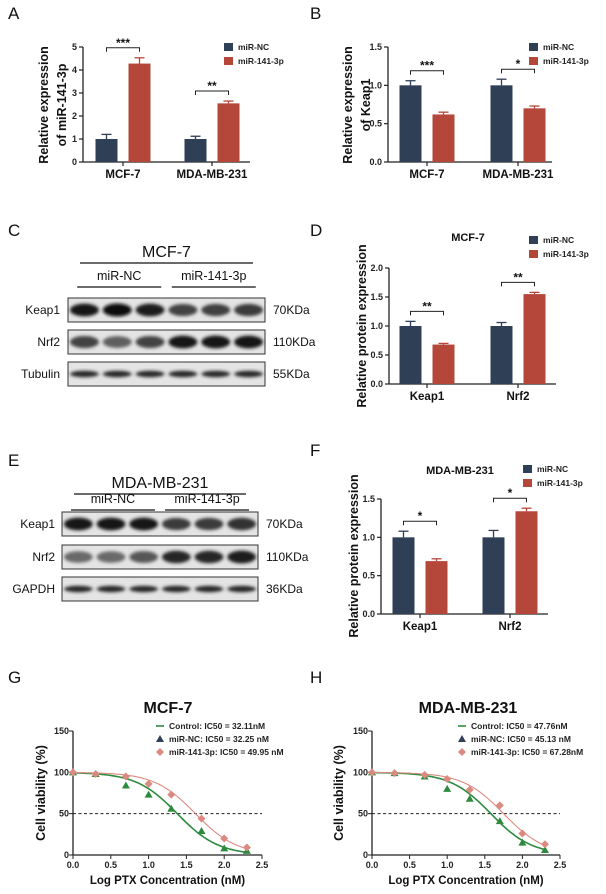 This screenshot has height=894, width=606. I want to click on chart-title: MCF-7, so click(168, 708).